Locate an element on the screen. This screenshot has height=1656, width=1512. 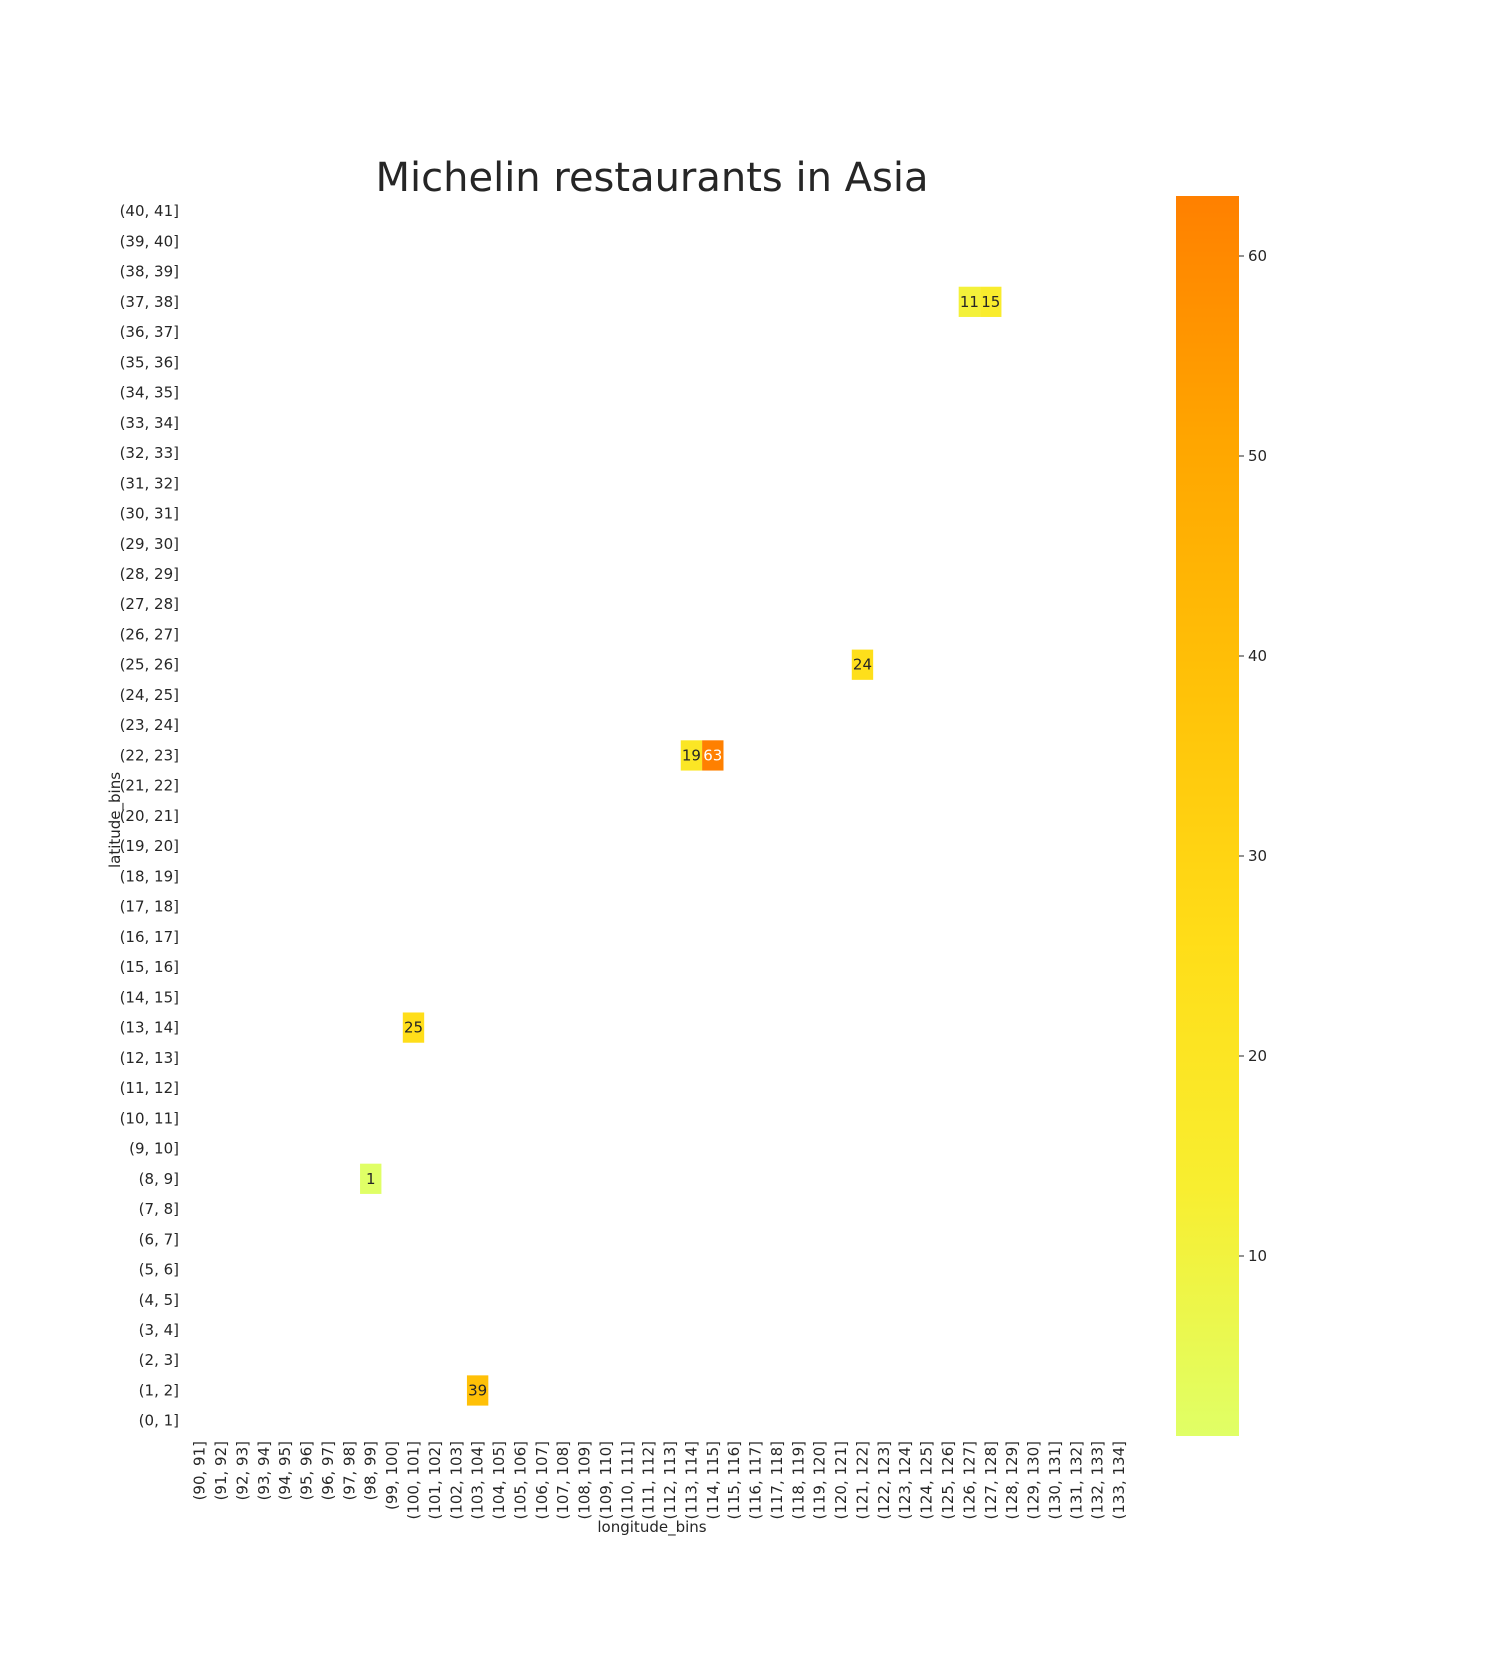
colorbar-tick-label: 30 is located at coordinates (1257, 856).